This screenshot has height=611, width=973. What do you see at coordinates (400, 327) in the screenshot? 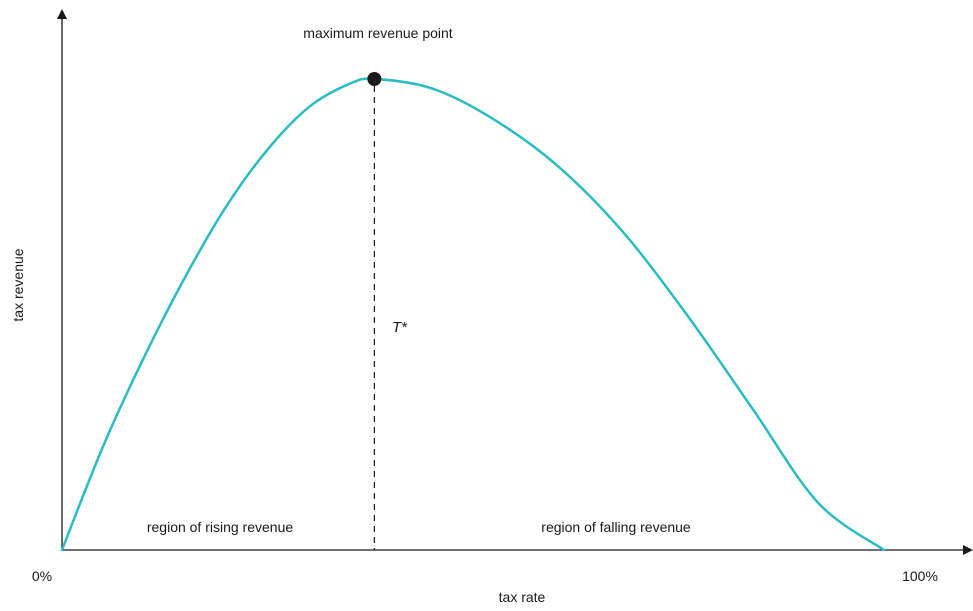
I see `t-star-label: T*` at bounding box center [400, 327].